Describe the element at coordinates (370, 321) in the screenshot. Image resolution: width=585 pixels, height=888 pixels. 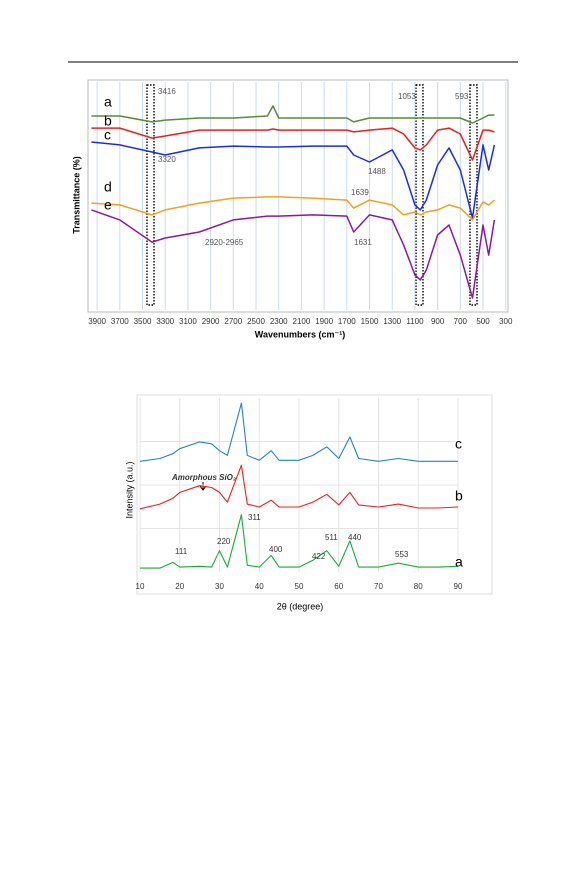
I see `x-tick-label: 1500` at that location.